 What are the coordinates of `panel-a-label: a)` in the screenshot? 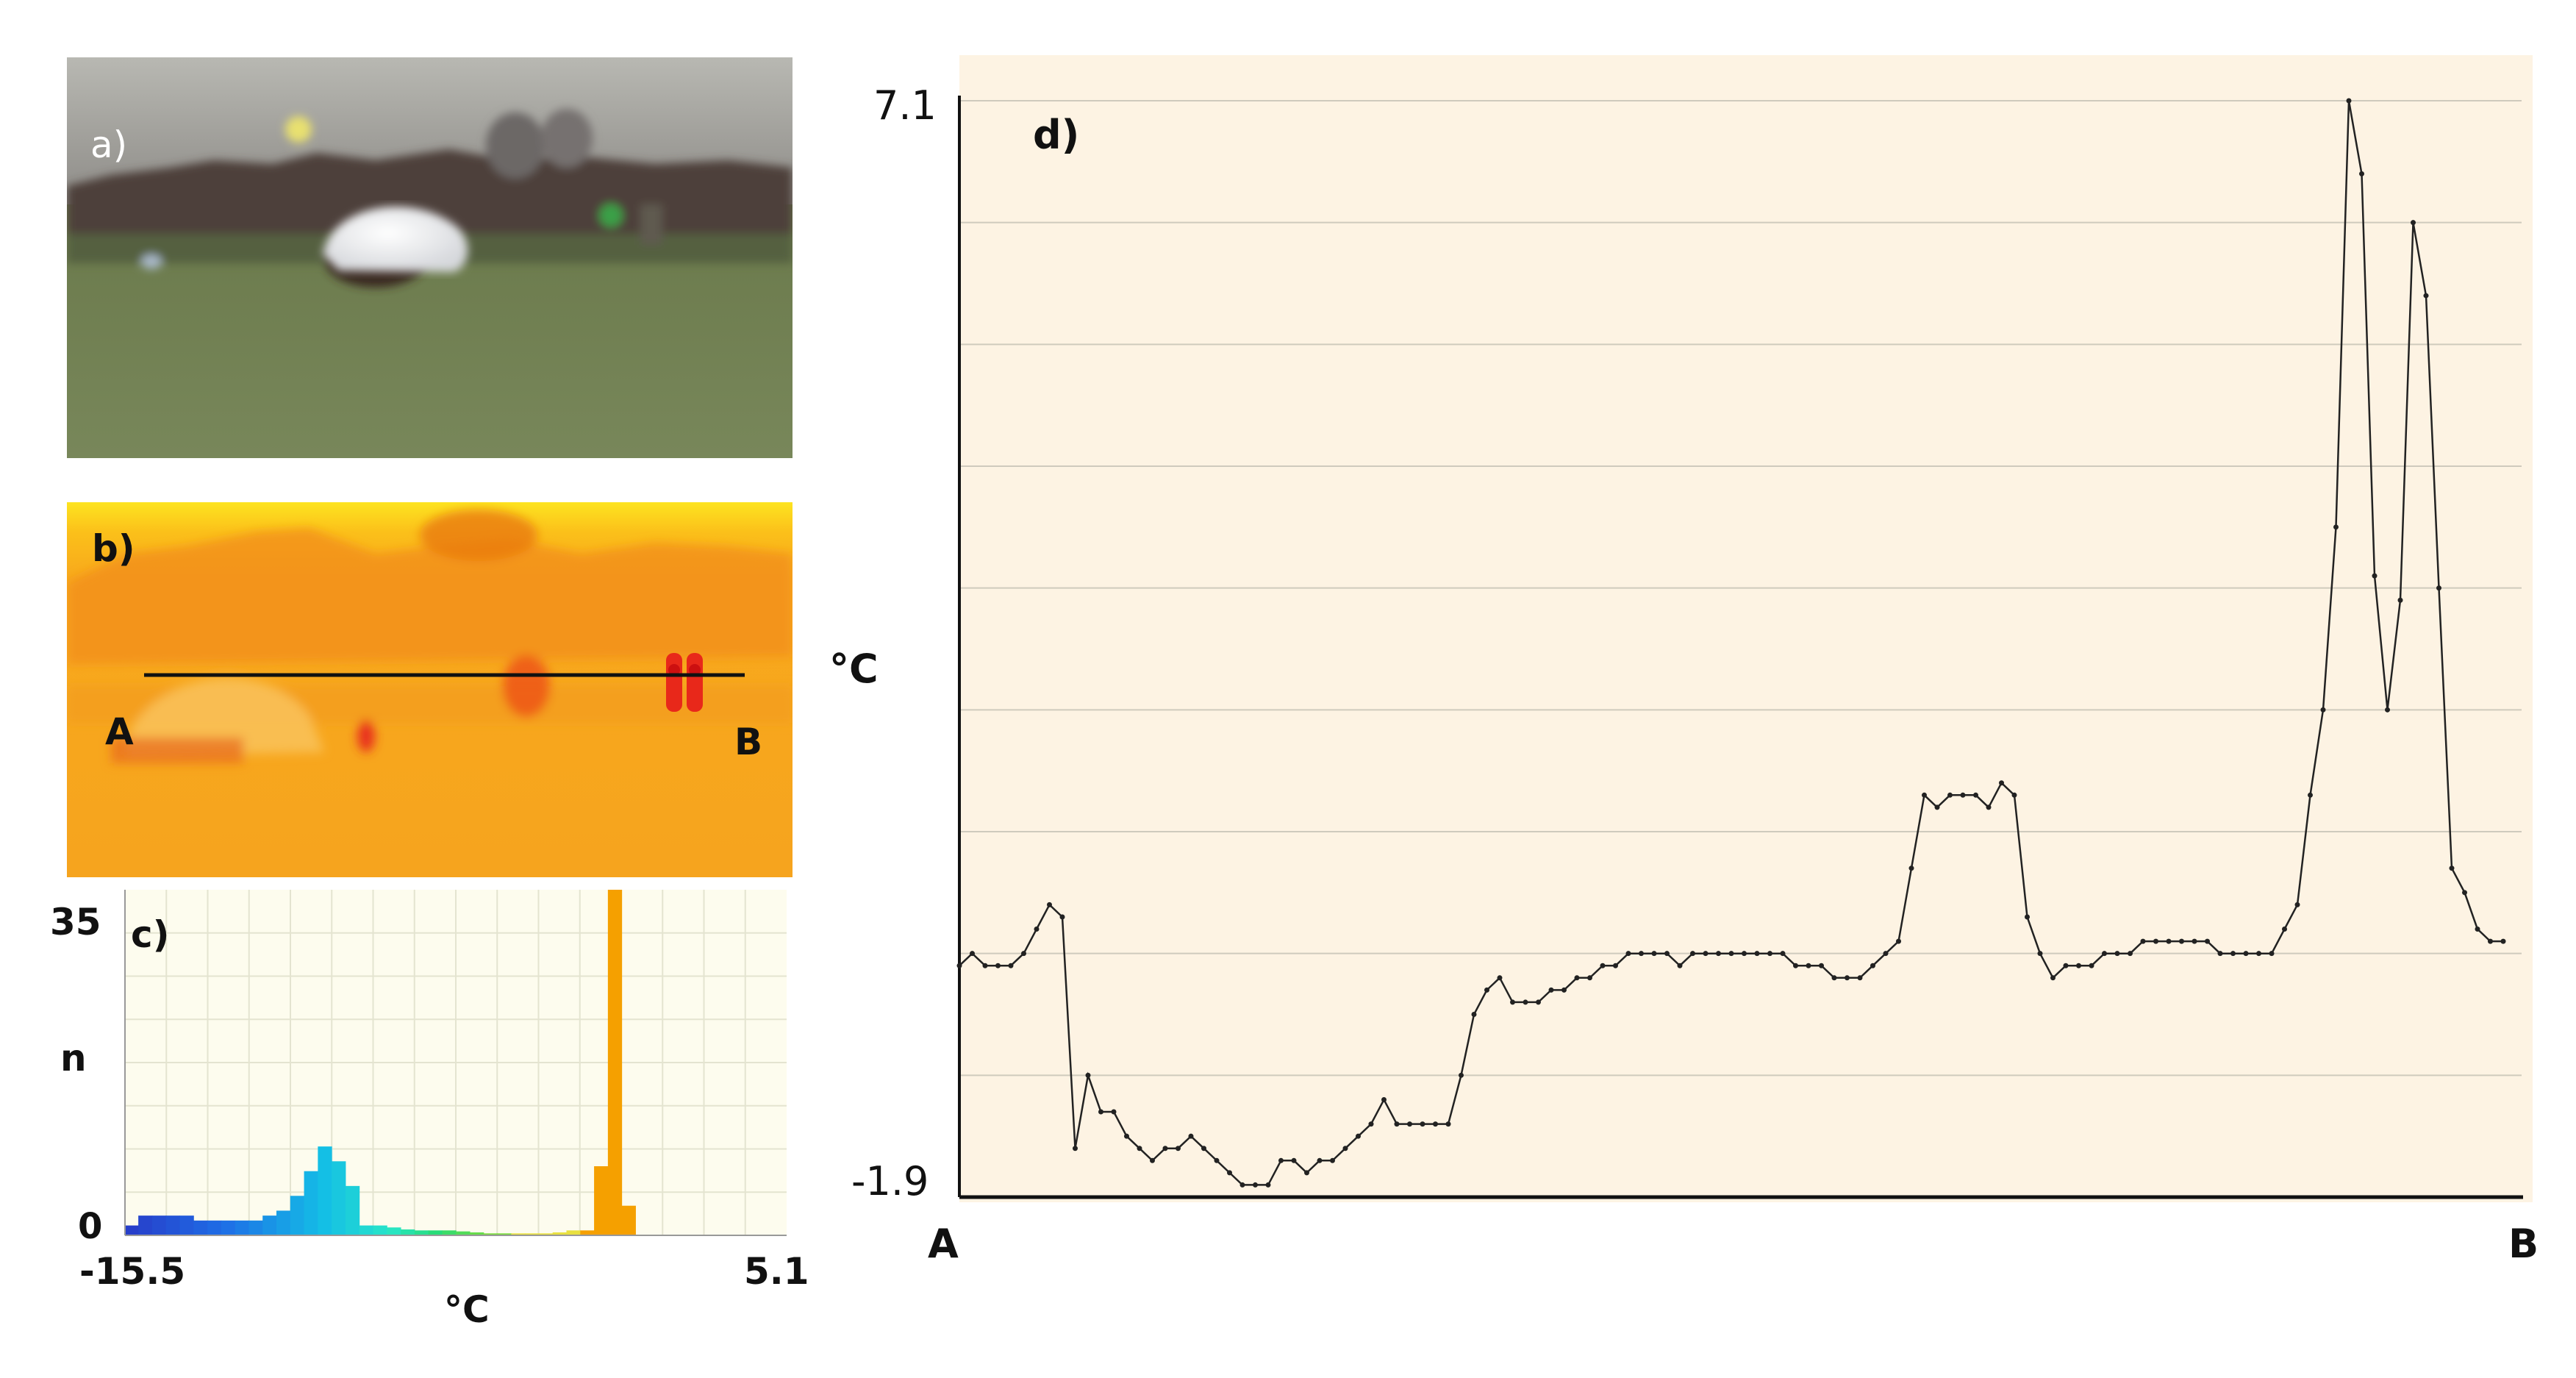 It's located at (109, 145).